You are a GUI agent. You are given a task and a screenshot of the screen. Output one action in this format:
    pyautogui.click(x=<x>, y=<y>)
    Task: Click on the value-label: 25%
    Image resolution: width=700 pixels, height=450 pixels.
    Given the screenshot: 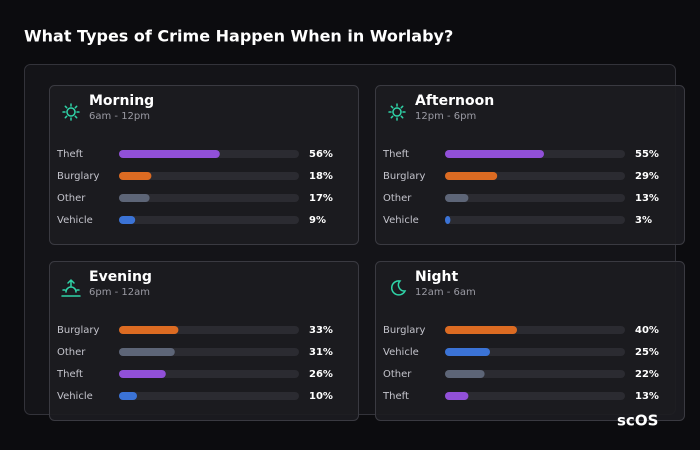 What is the action you would take?
    pyautogui.click(x=647, y=352)
    